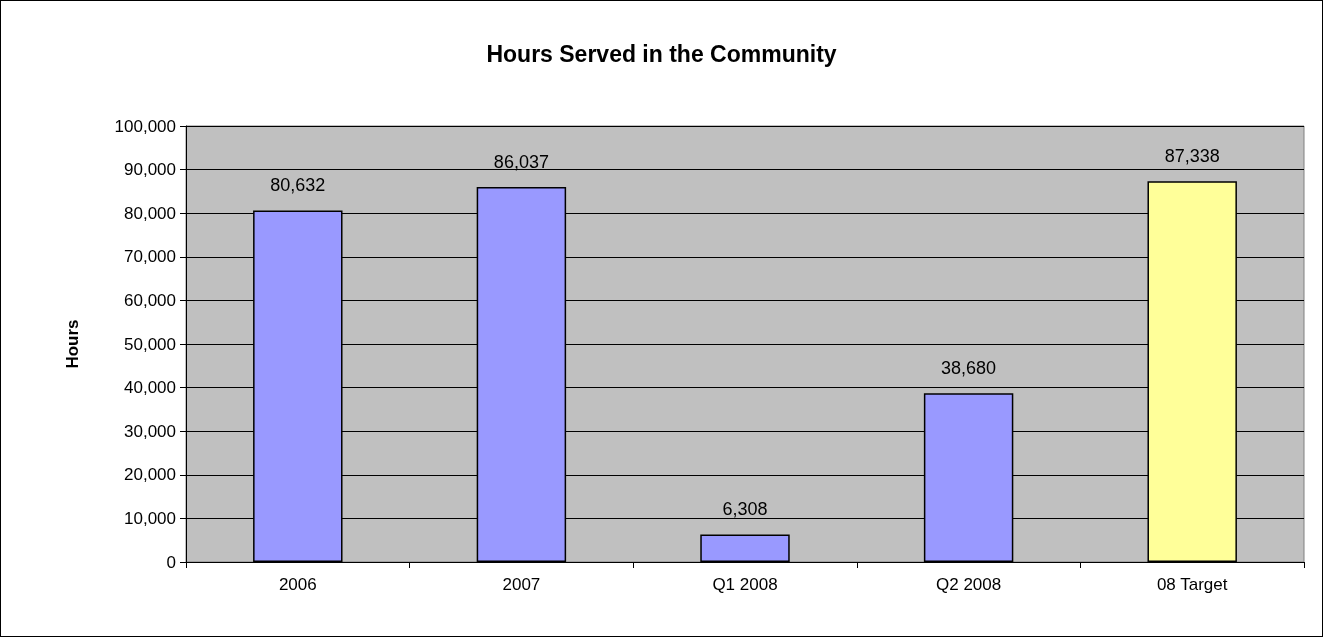 This screenshot has height=637, width=1323. I want to click on data-label: 38,680, so click(969, 368).